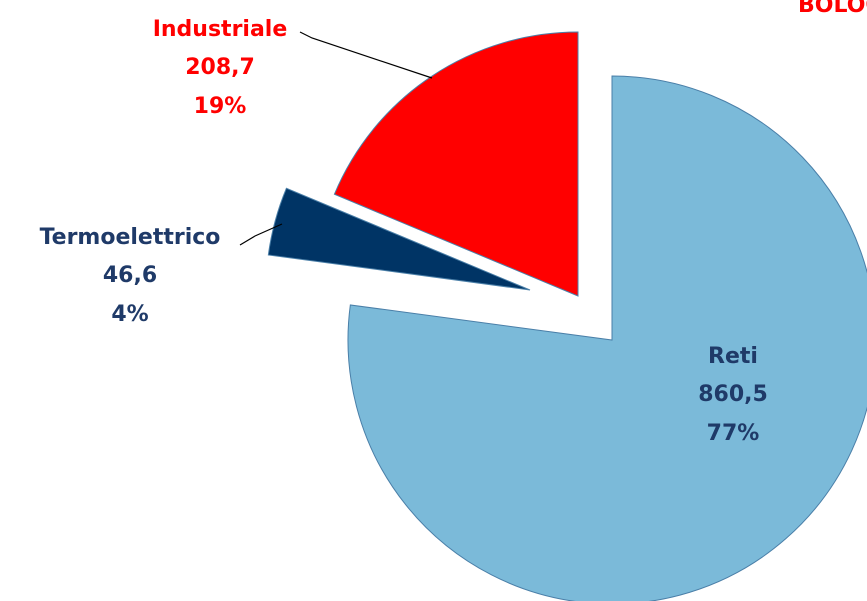 This screenshot has height=601, width=867. What do you see at coordinates (220, 67) in the screenshot?
I see `value-label: 208,7` at bounding box center [220, 67].